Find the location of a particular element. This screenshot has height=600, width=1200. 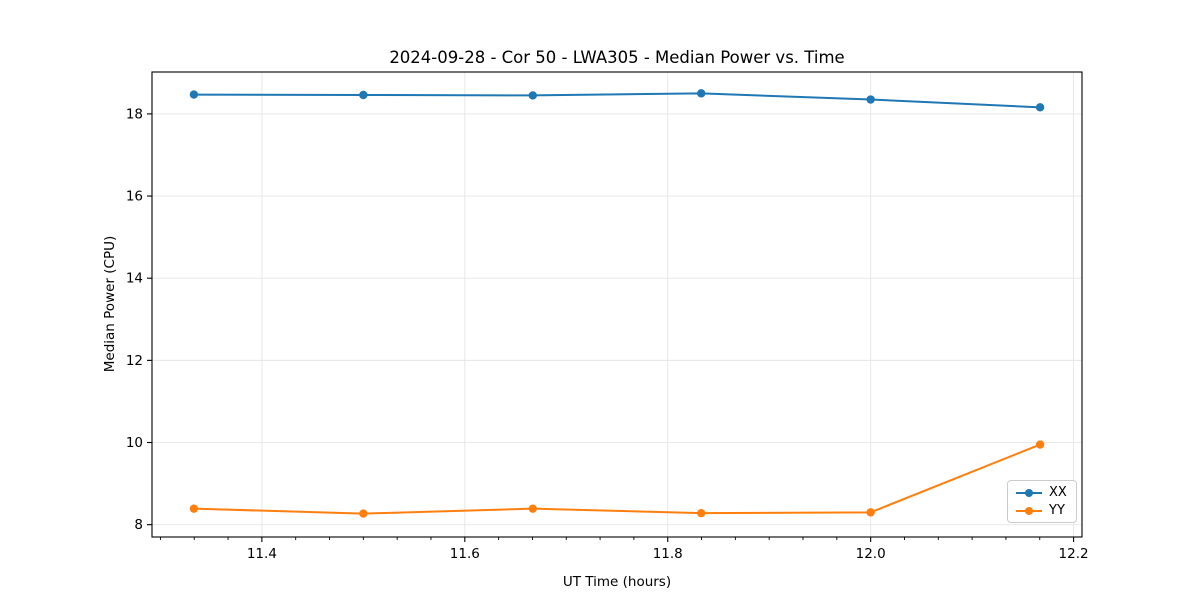

svg-text: 10 is located at coordinates (134, 443).